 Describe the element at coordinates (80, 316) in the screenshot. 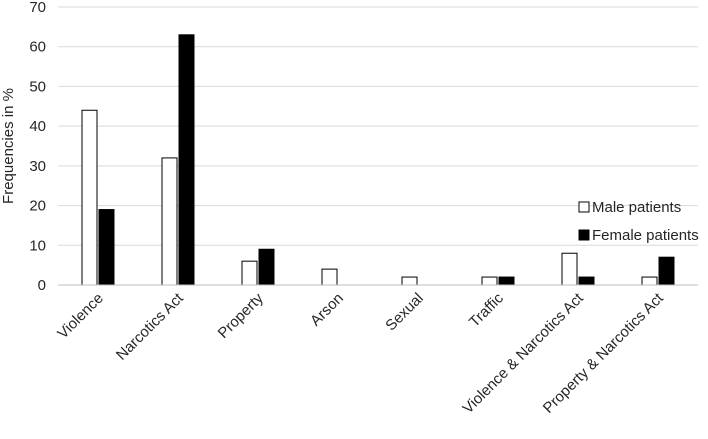

I see `x-category-label: Violence` at that location.